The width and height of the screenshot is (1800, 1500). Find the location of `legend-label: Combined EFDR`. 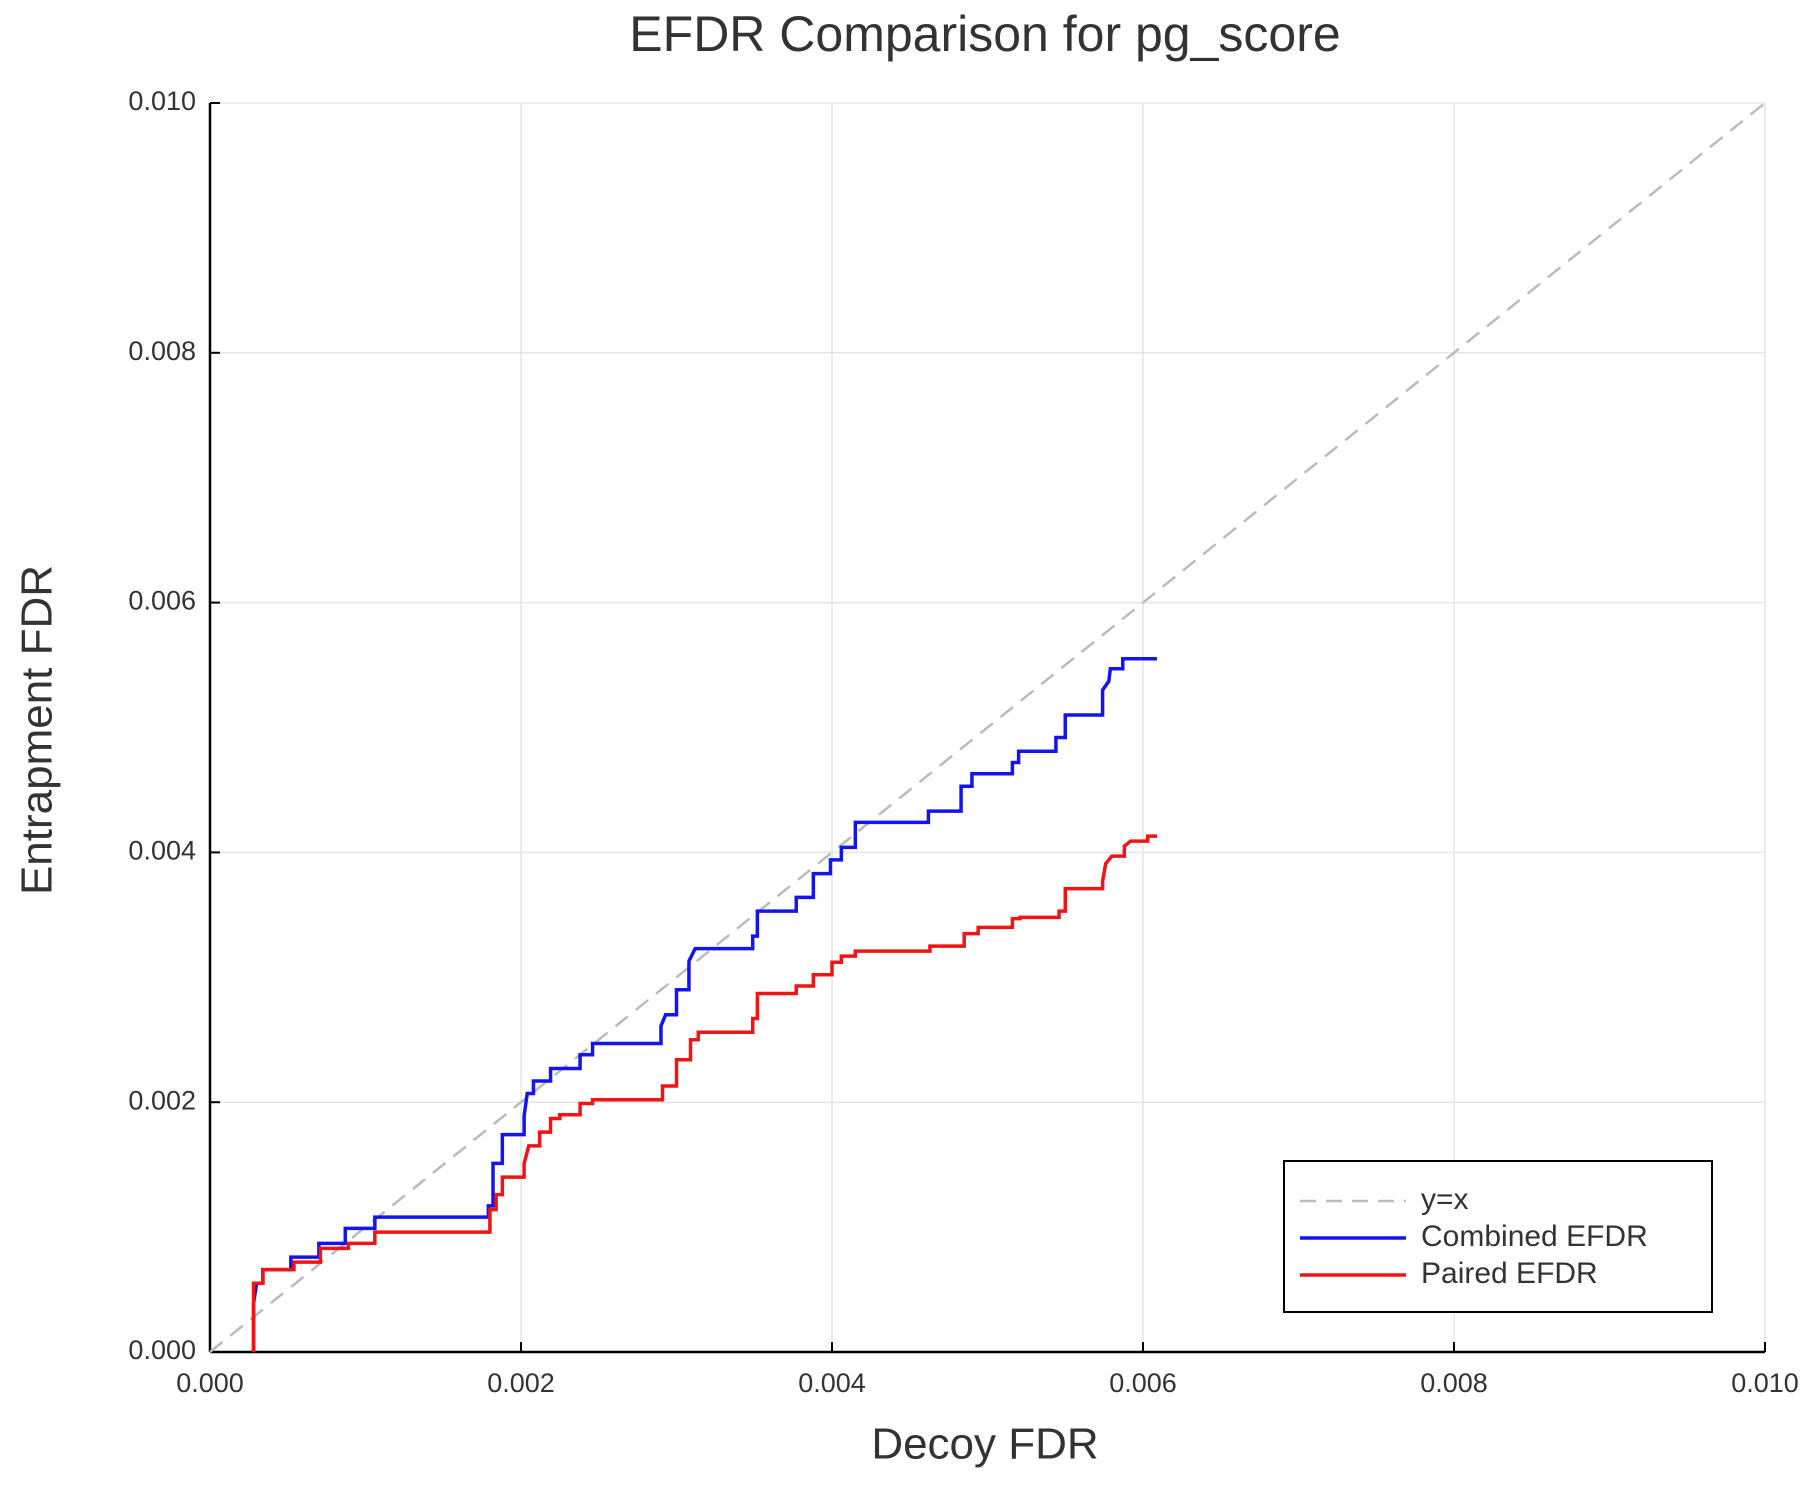

legend-label: Combined EFDR is located at coordinates (1534, 1236).